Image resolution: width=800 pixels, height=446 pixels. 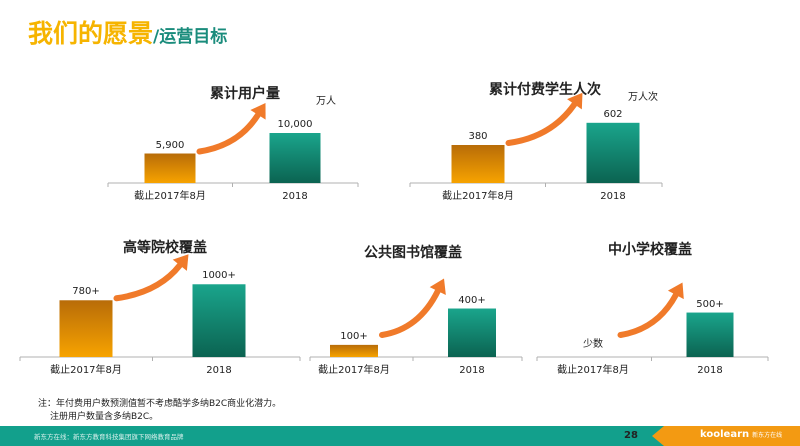 I want to click on value-label: 100+, so click(x=354, y=336).